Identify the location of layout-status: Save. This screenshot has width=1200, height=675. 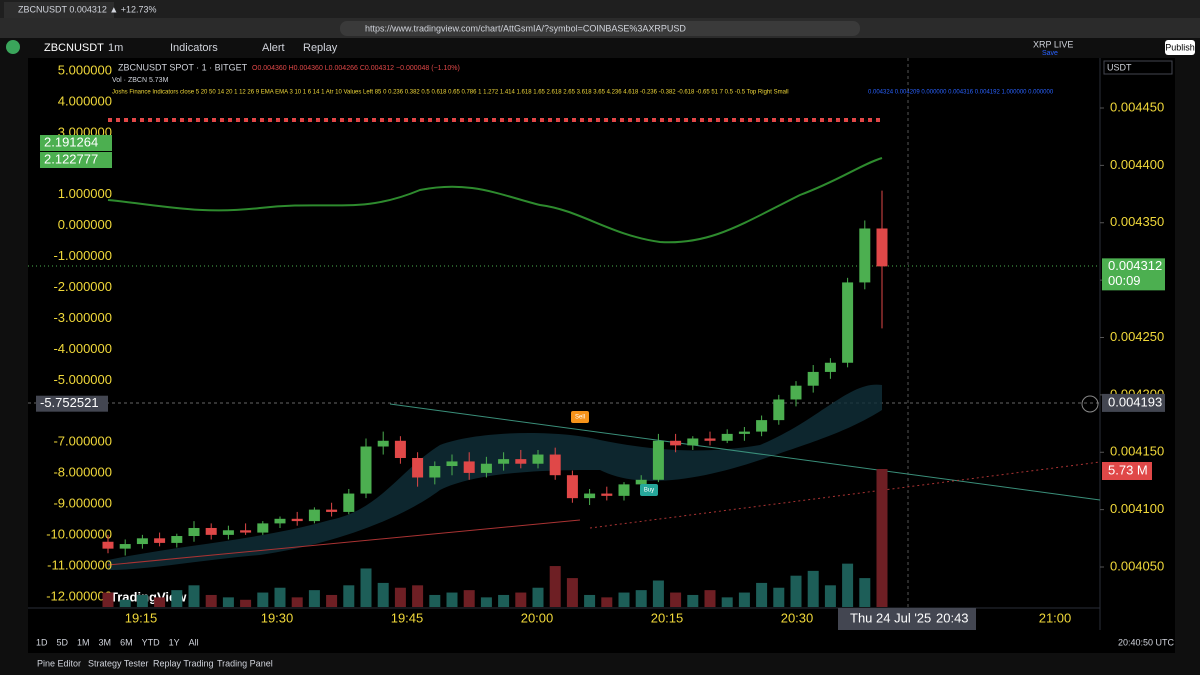
(1050, 53).